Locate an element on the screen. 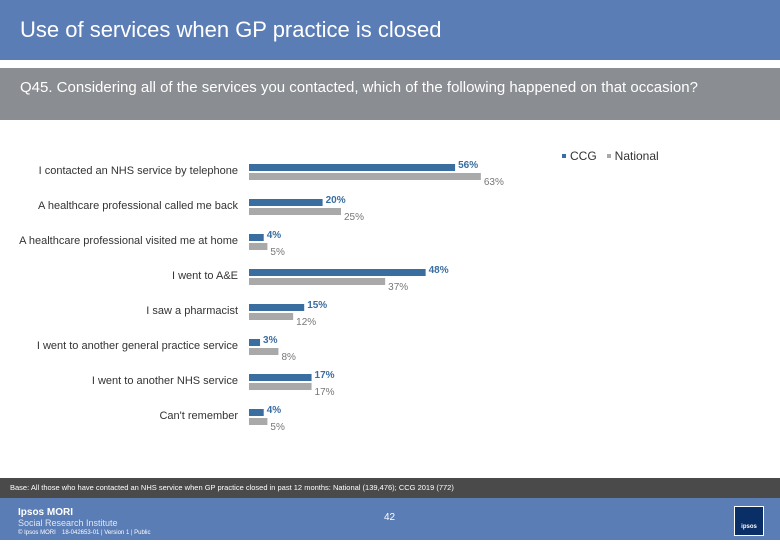  legend-swatch-ccg is located at coordinates (564, 156).